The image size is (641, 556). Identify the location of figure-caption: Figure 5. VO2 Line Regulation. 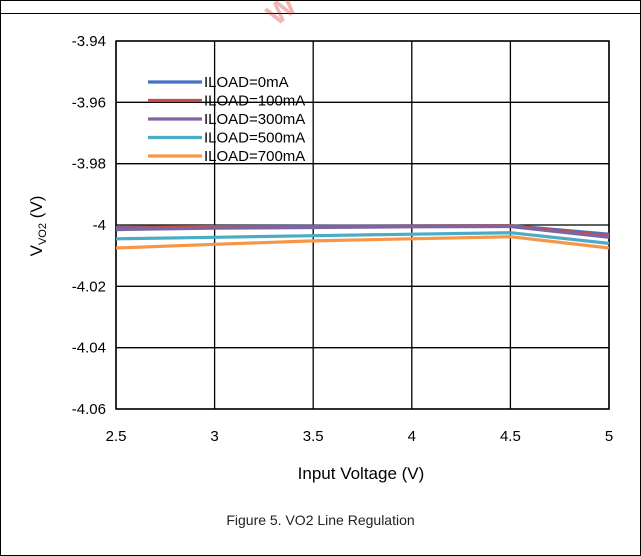
(320, 520).